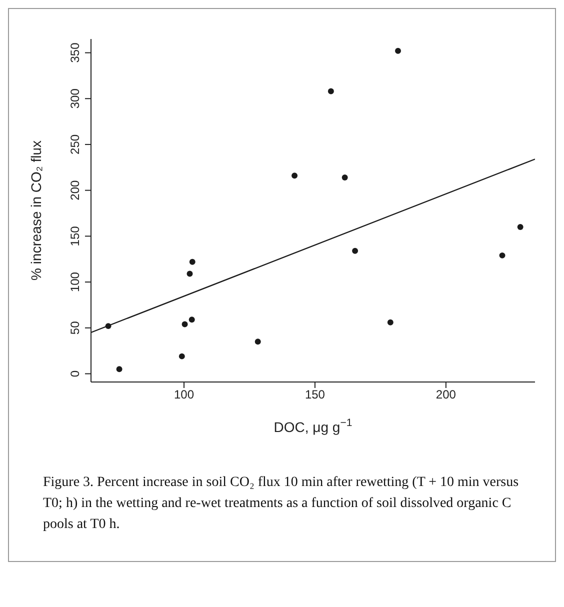 The height and width of the screenshot is (607, 564). I want to click on x-tick-label: 150, so click(315, 395).